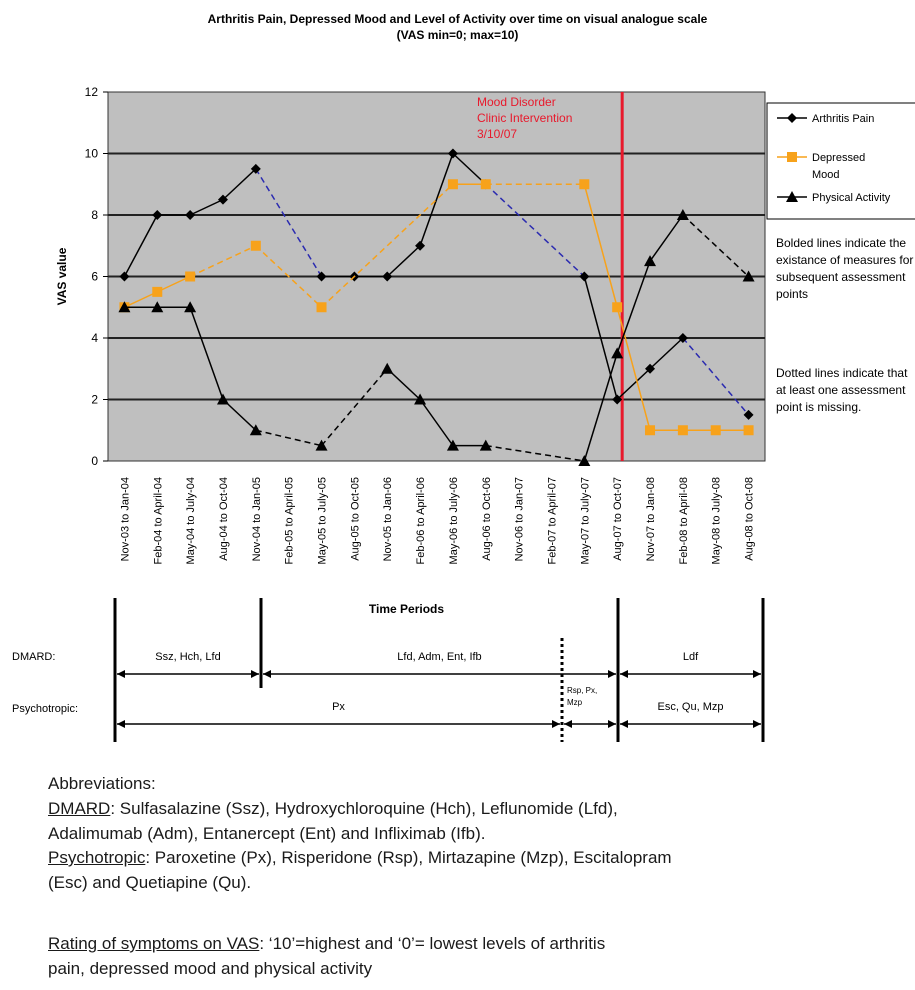 The image size is (915, 990). What do you see at coordinates (421, 520) in the screenshot?
I see `x-tick-label: Feb-06 to April-06` at bounding box center [421, 520].